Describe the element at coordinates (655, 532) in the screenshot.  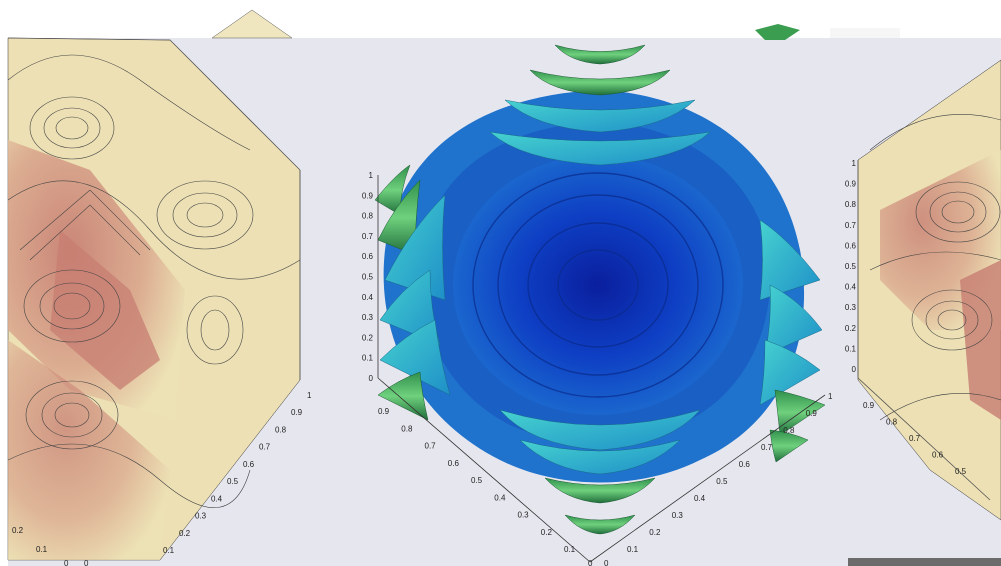
I see `center-plot-y-tick: 0.2` at that location.